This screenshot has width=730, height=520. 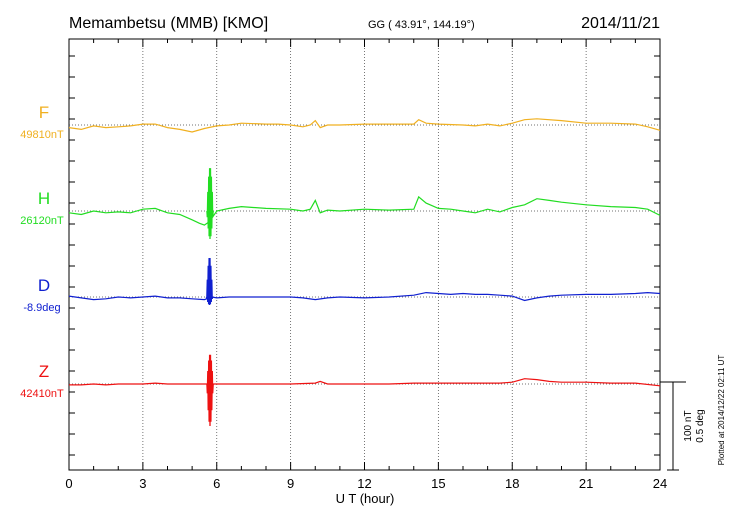 I want to click on plotted-at-note: Plotted at 2014/12/22 02:11 UT, so click(x=721, y=410).